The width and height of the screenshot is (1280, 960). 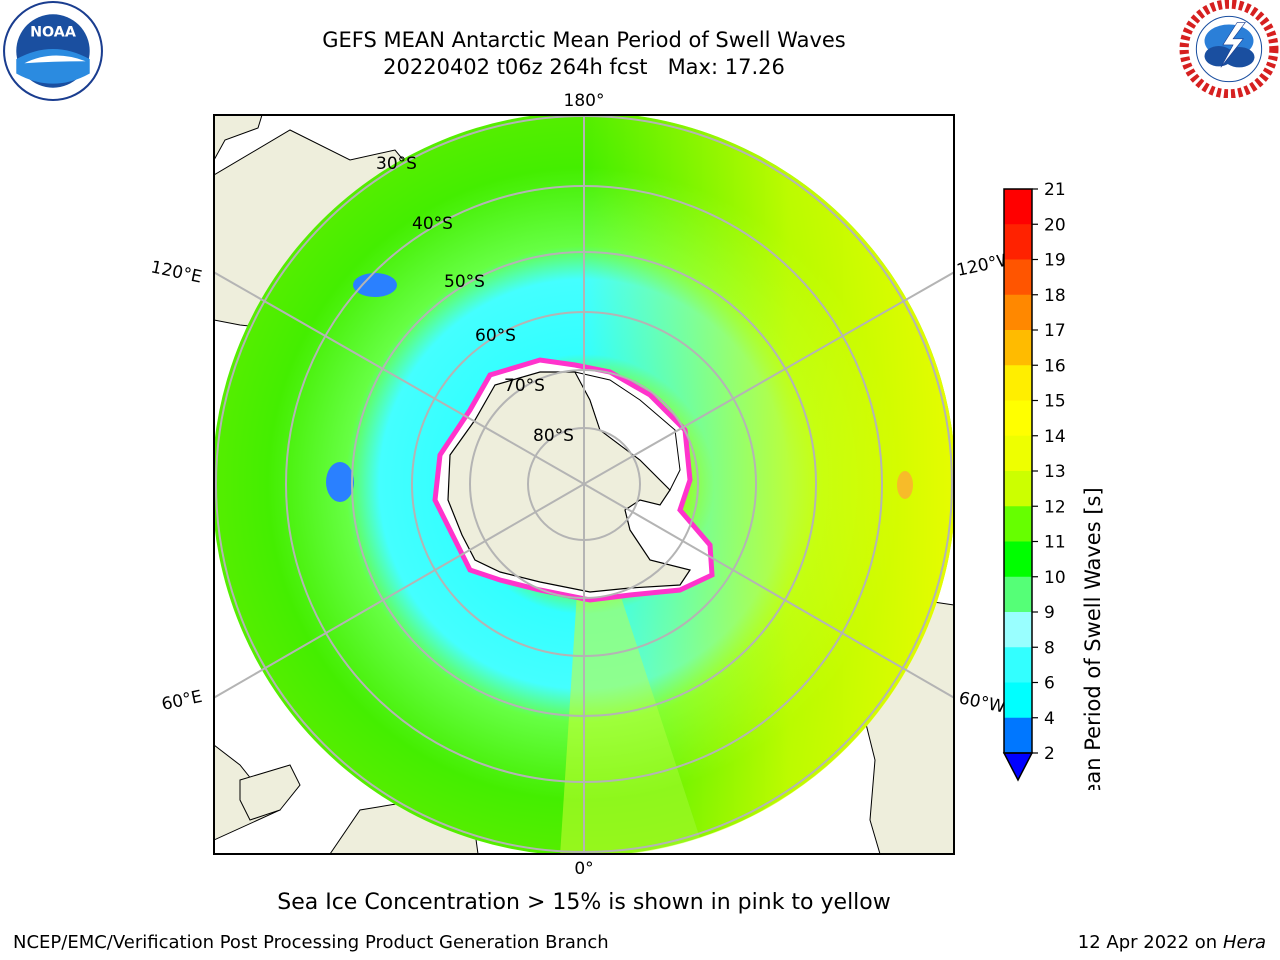 What do you see at coordinates (399, 378) in the screenshot?
I see `meridian-120e` at bounding box center [399, 378].